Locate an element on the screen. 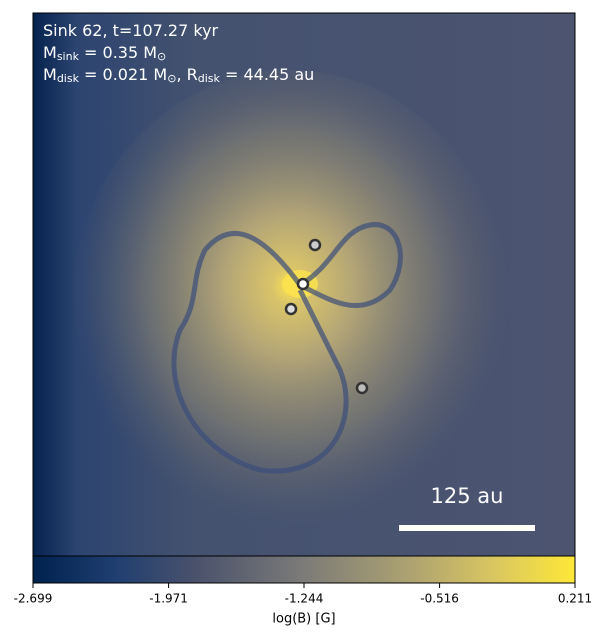  info-line: Sink 62, t=107.27 kyr is located at coordinates (131, 30).